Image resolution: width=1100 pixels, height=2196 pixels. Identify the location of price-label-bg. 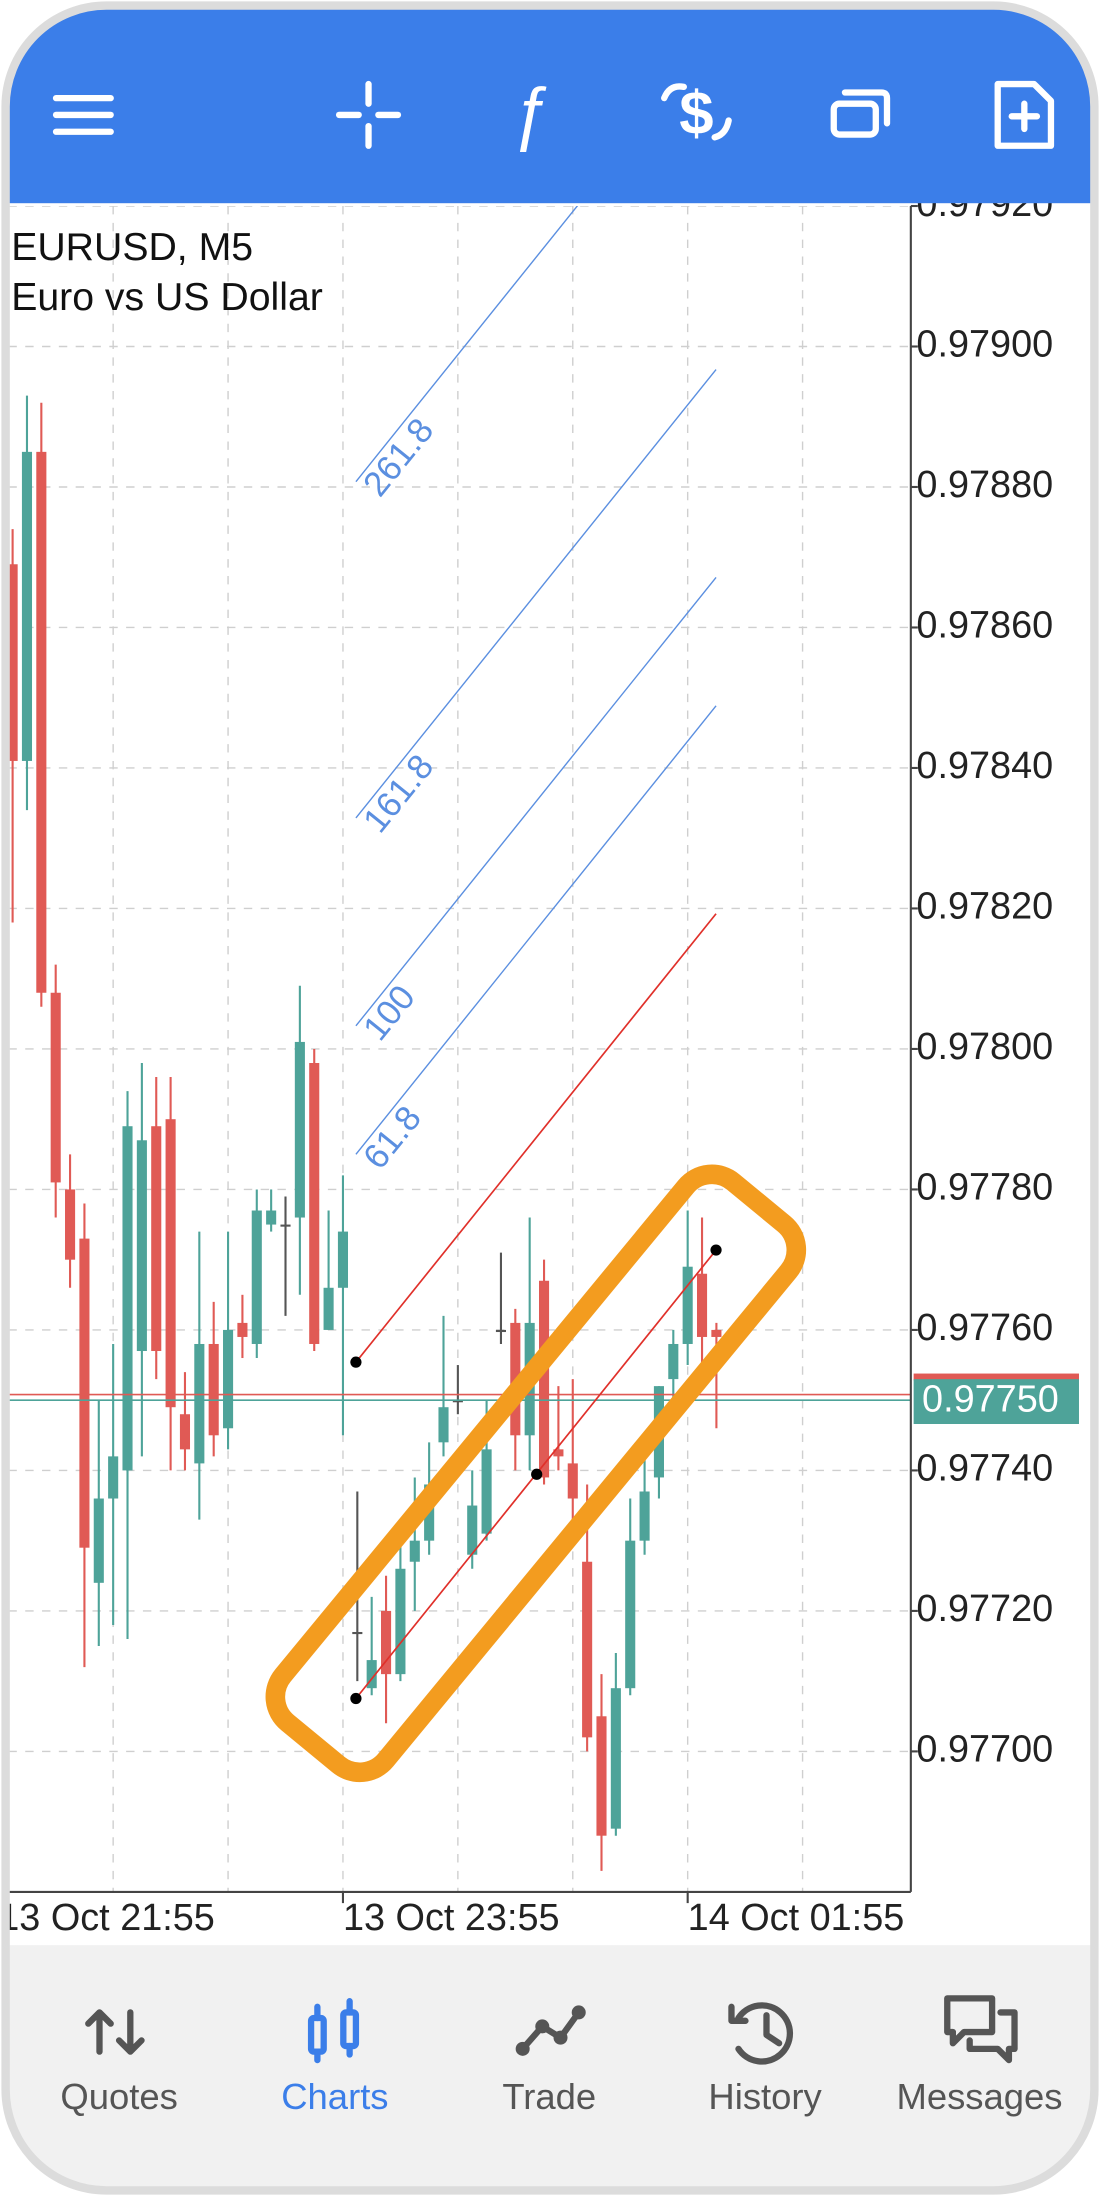
(996, 1402).